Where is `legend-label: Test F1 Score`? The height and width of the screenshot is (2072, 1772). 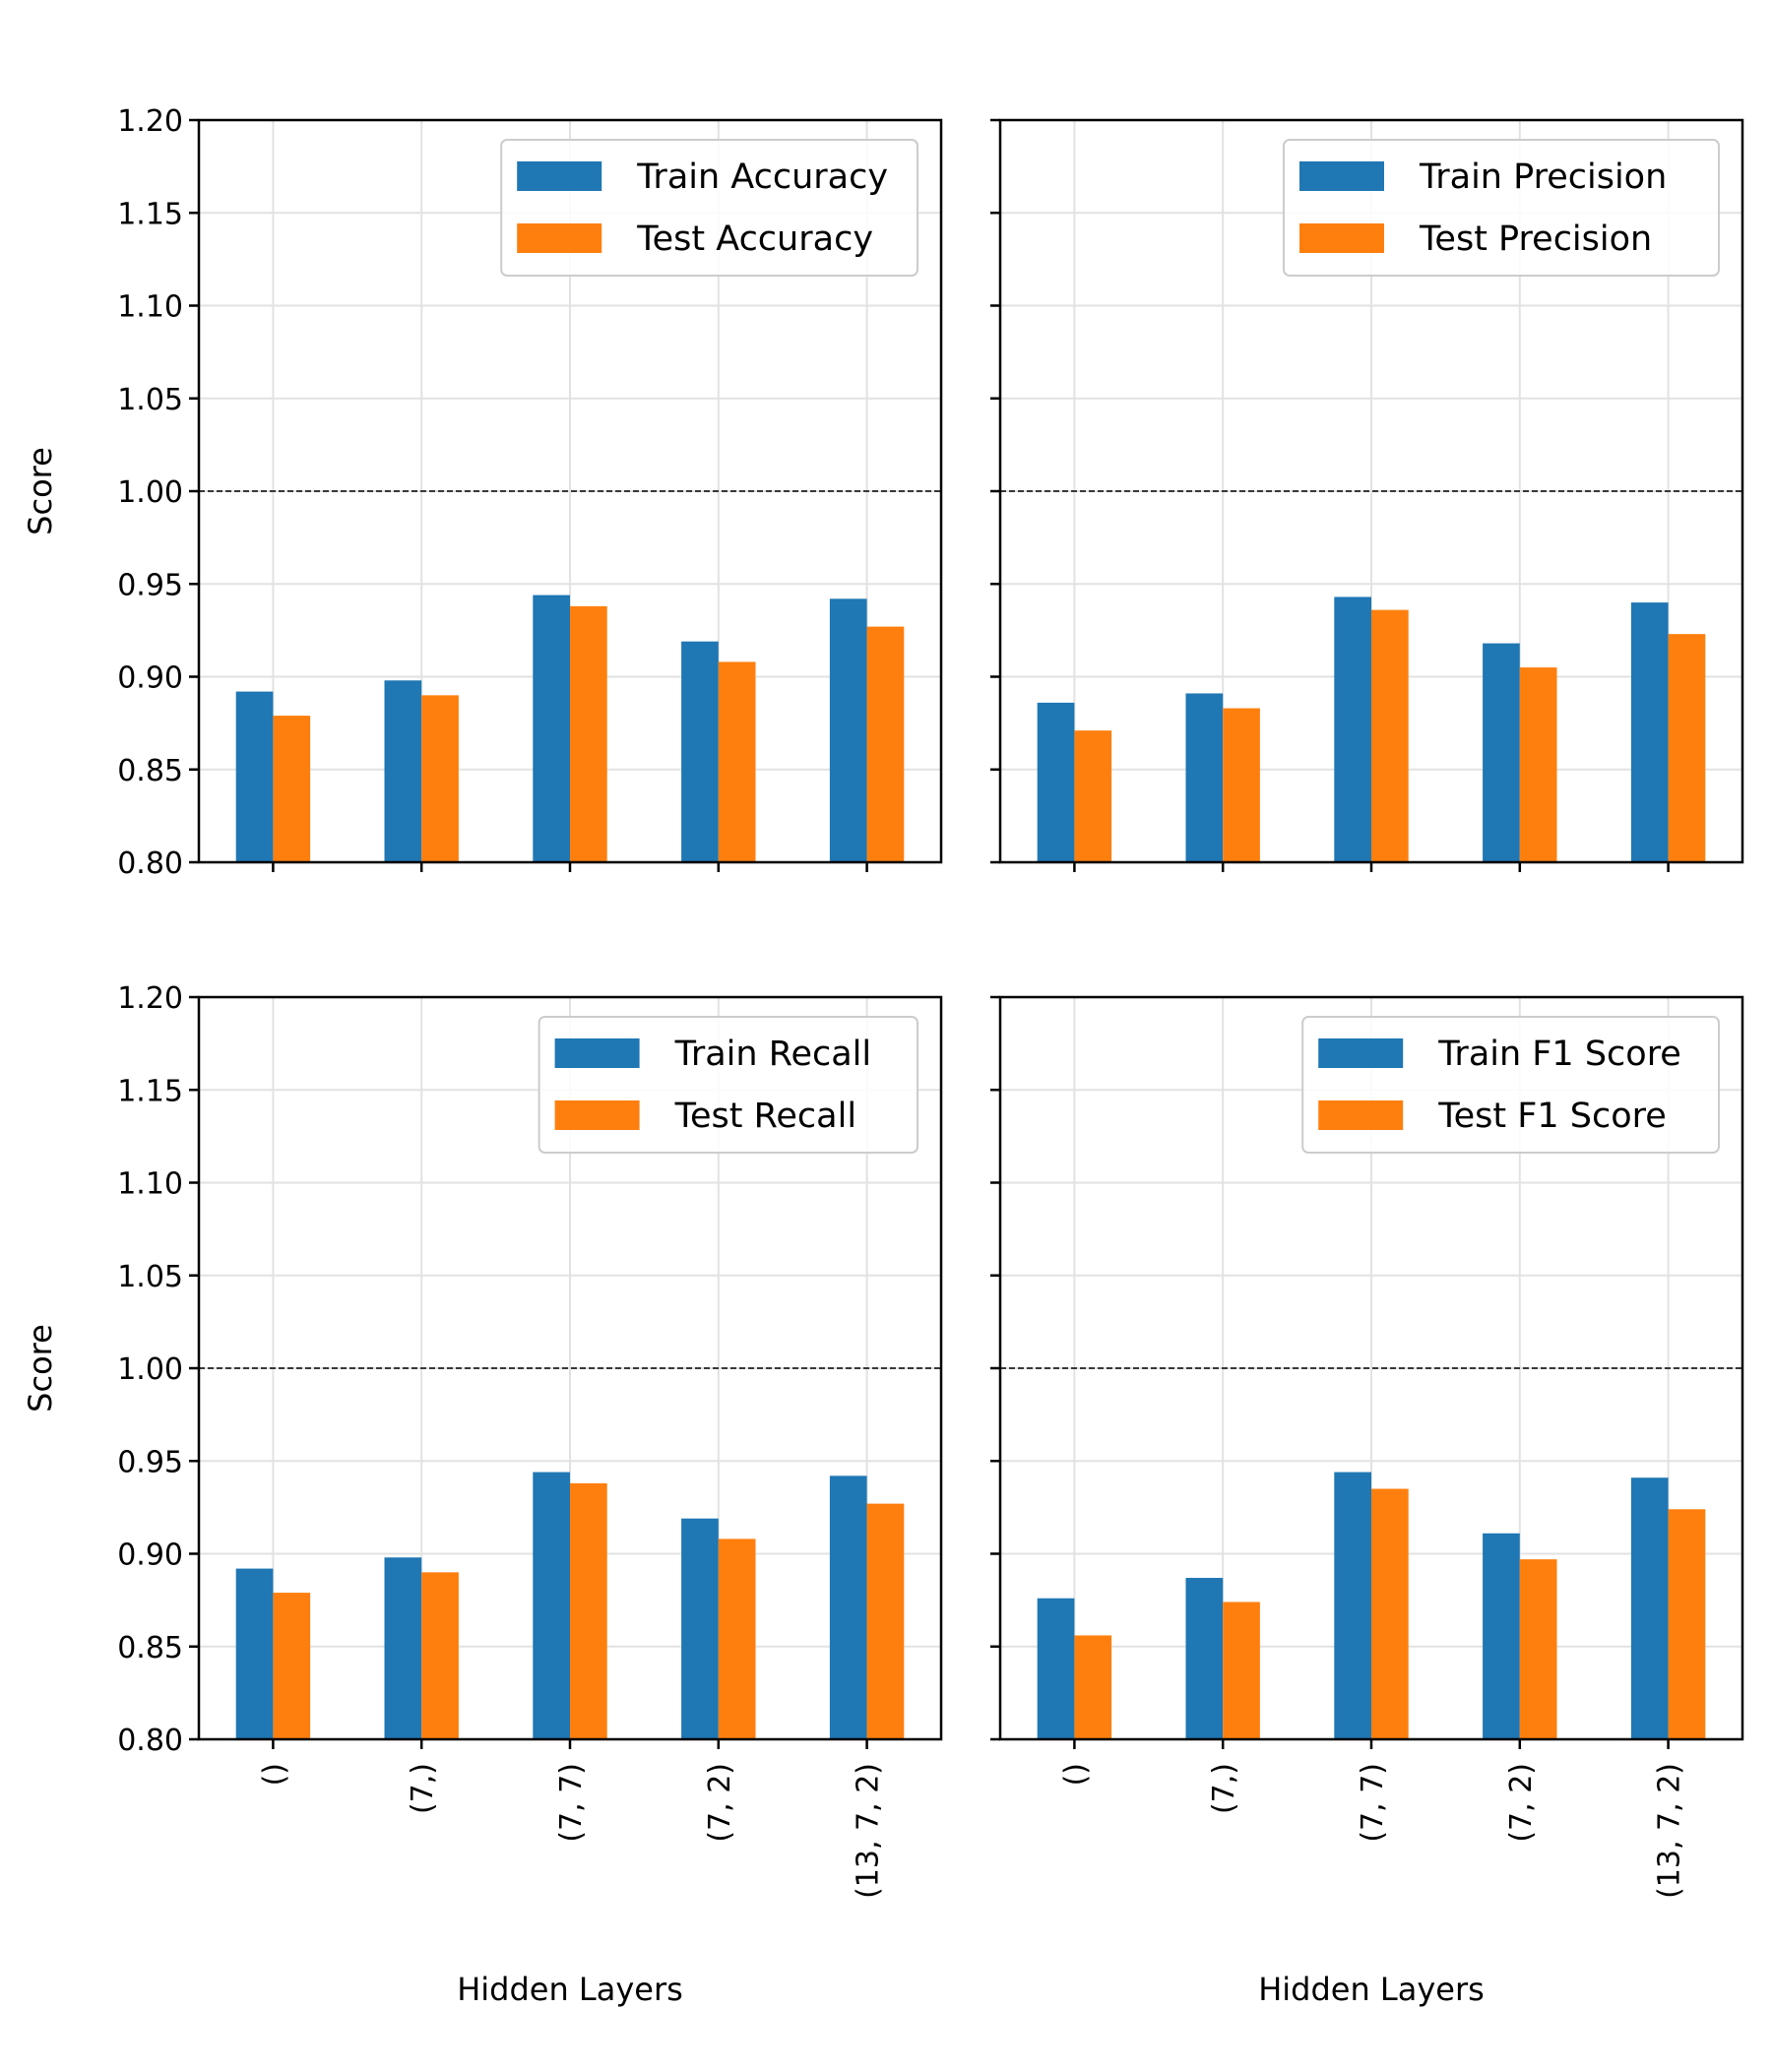
legend-label: Test F1 Score is located at coordinates (1552, 1116).